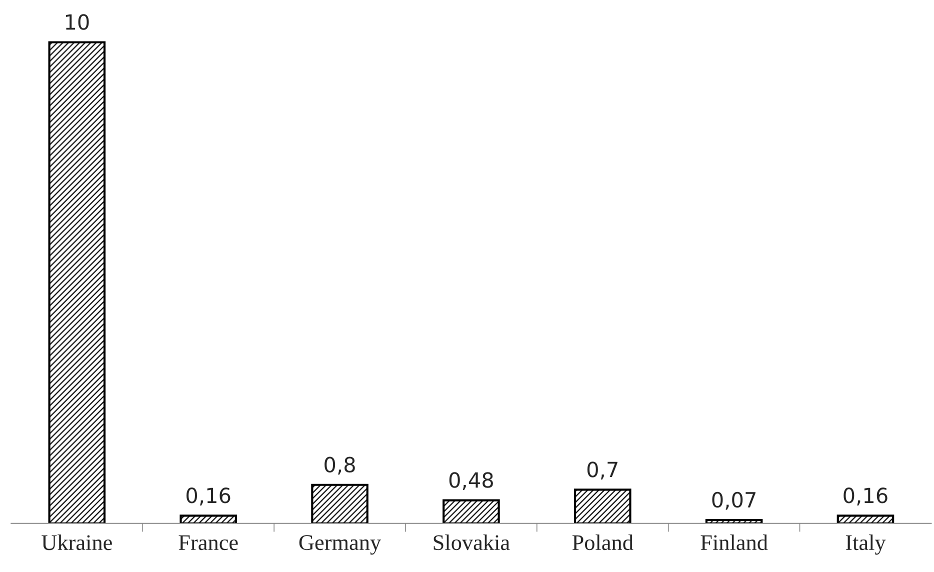 The width and height of the screenshot is (934, 572). What do you see at coordinates (208, 542) in the screenshot?
I see `x-tick-label: France` at bounding box center [208, 542].